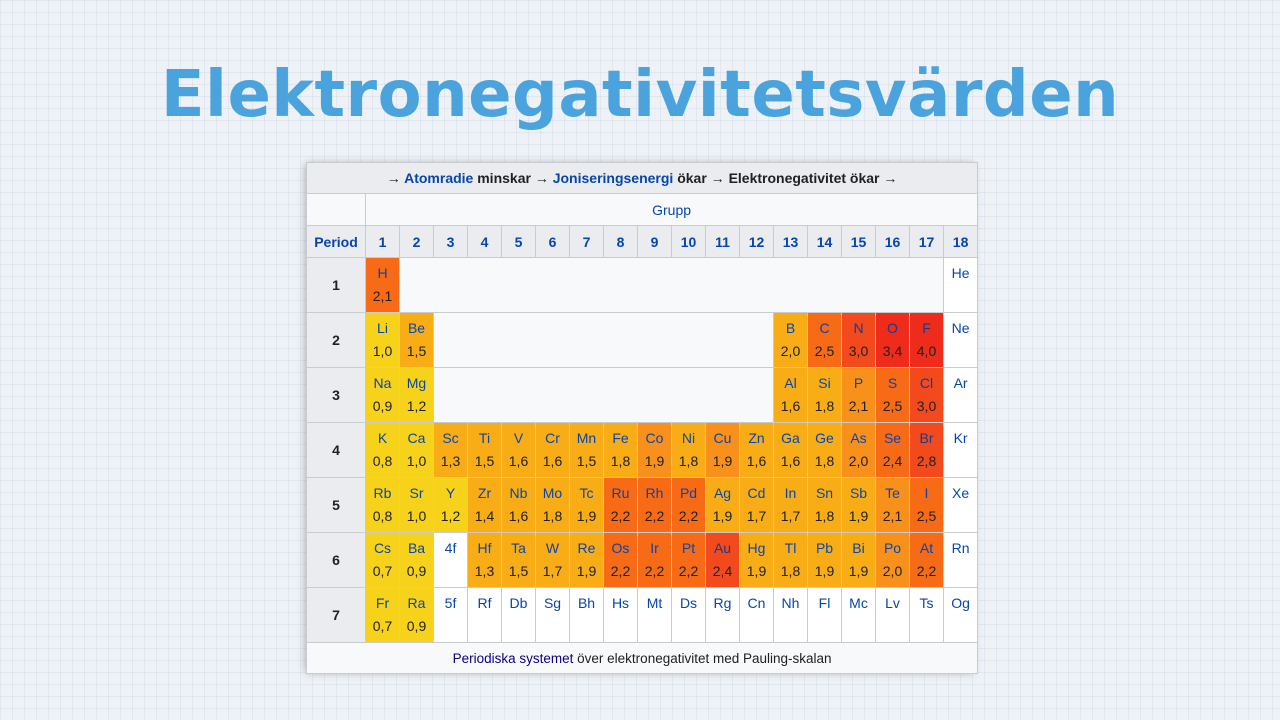 This screenshot has height=720, width=1280. Describe the element at coordinates (688, 560) in the screenshot. I see `element-cell-pt: Pt 2,2` at that location.